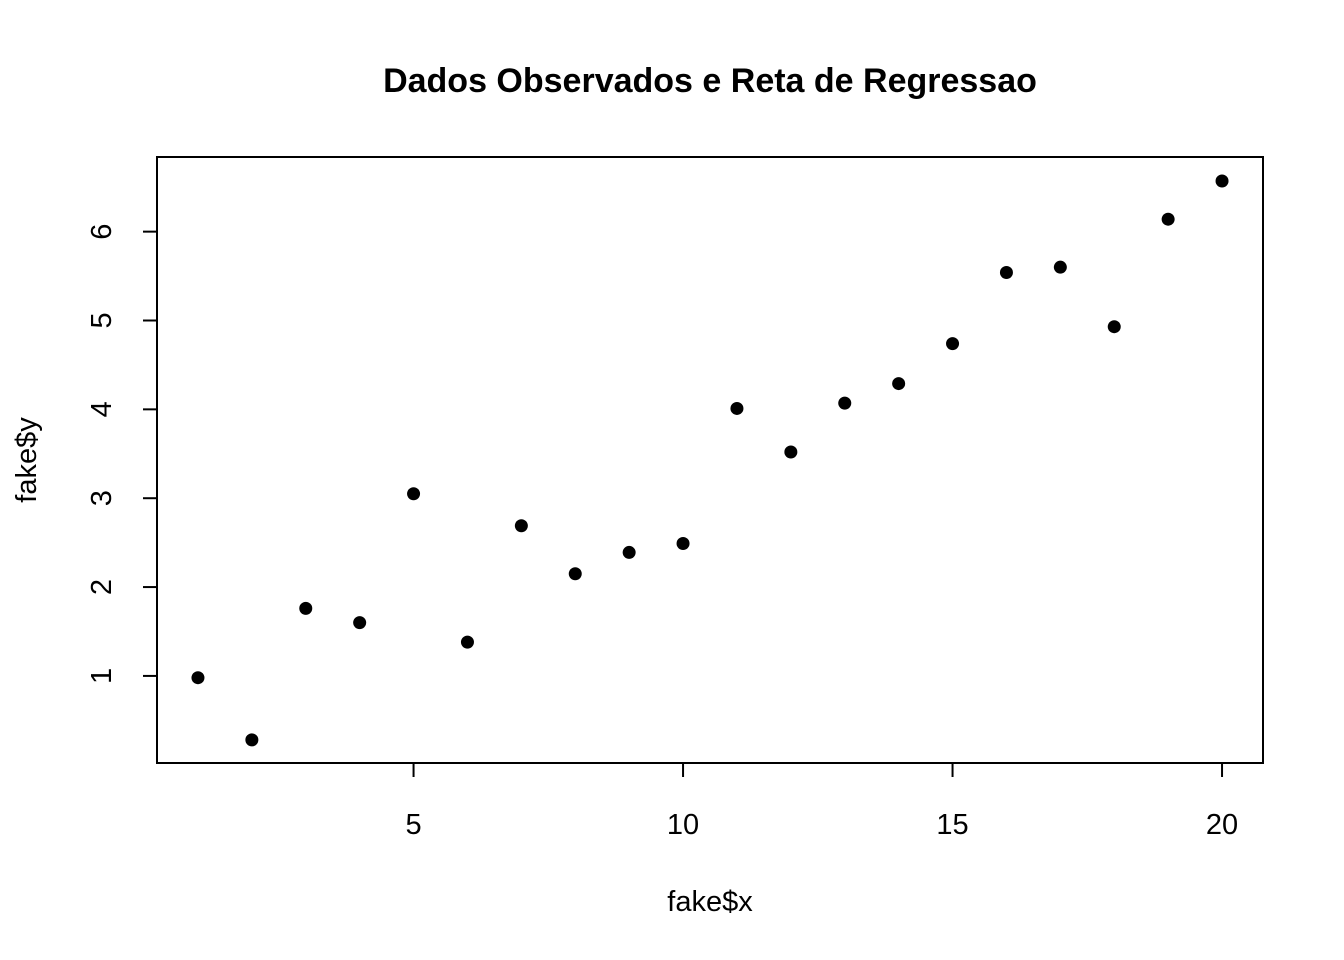  Describe the element at coordinates (102, 676) in the screenshot. I see `y-tick-label-0: 1` at that location.